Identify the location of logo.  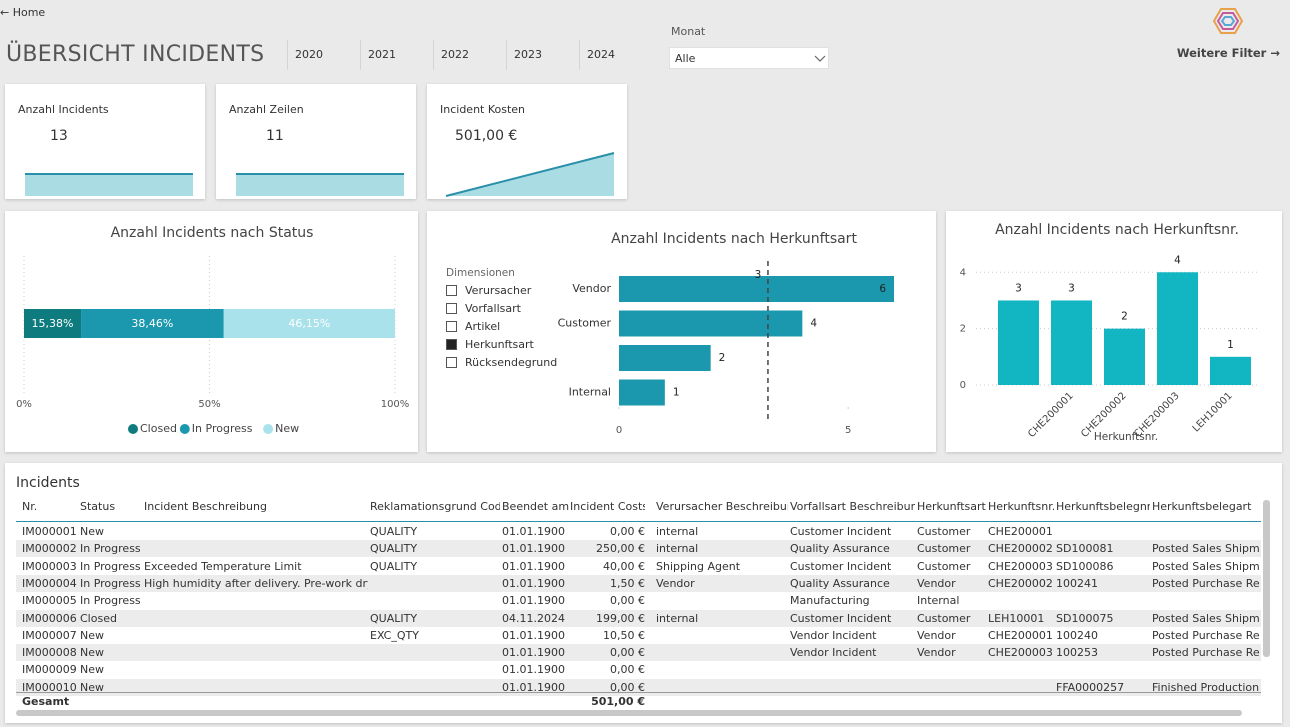
(1228, 21).